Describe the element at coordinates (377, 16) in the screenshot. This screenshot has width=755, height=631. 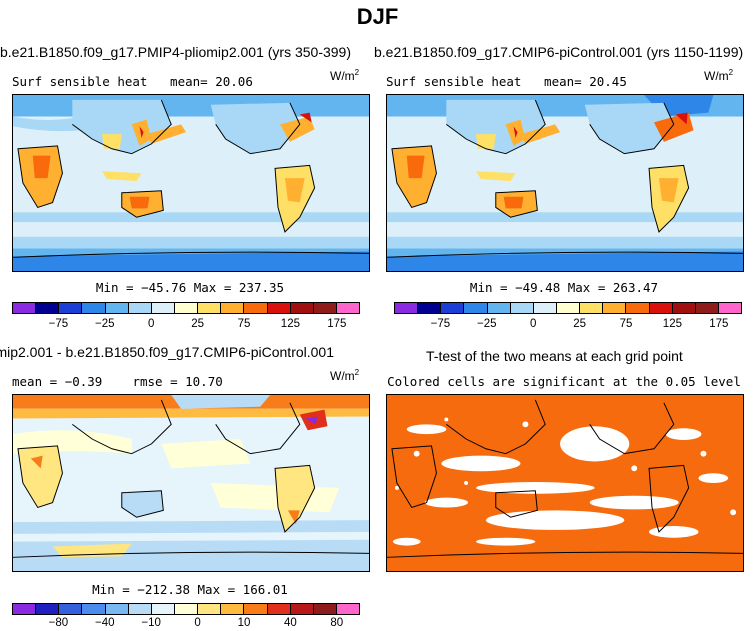
I see `page-title: DJF` at that location.